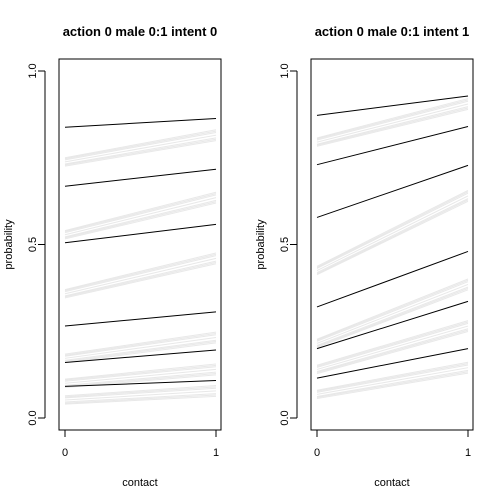 Image resolution: width=504 pixels, height=504 pixels. I want to click on panel-title: action 0 male 0:1 intent 0, so click(140, 31).